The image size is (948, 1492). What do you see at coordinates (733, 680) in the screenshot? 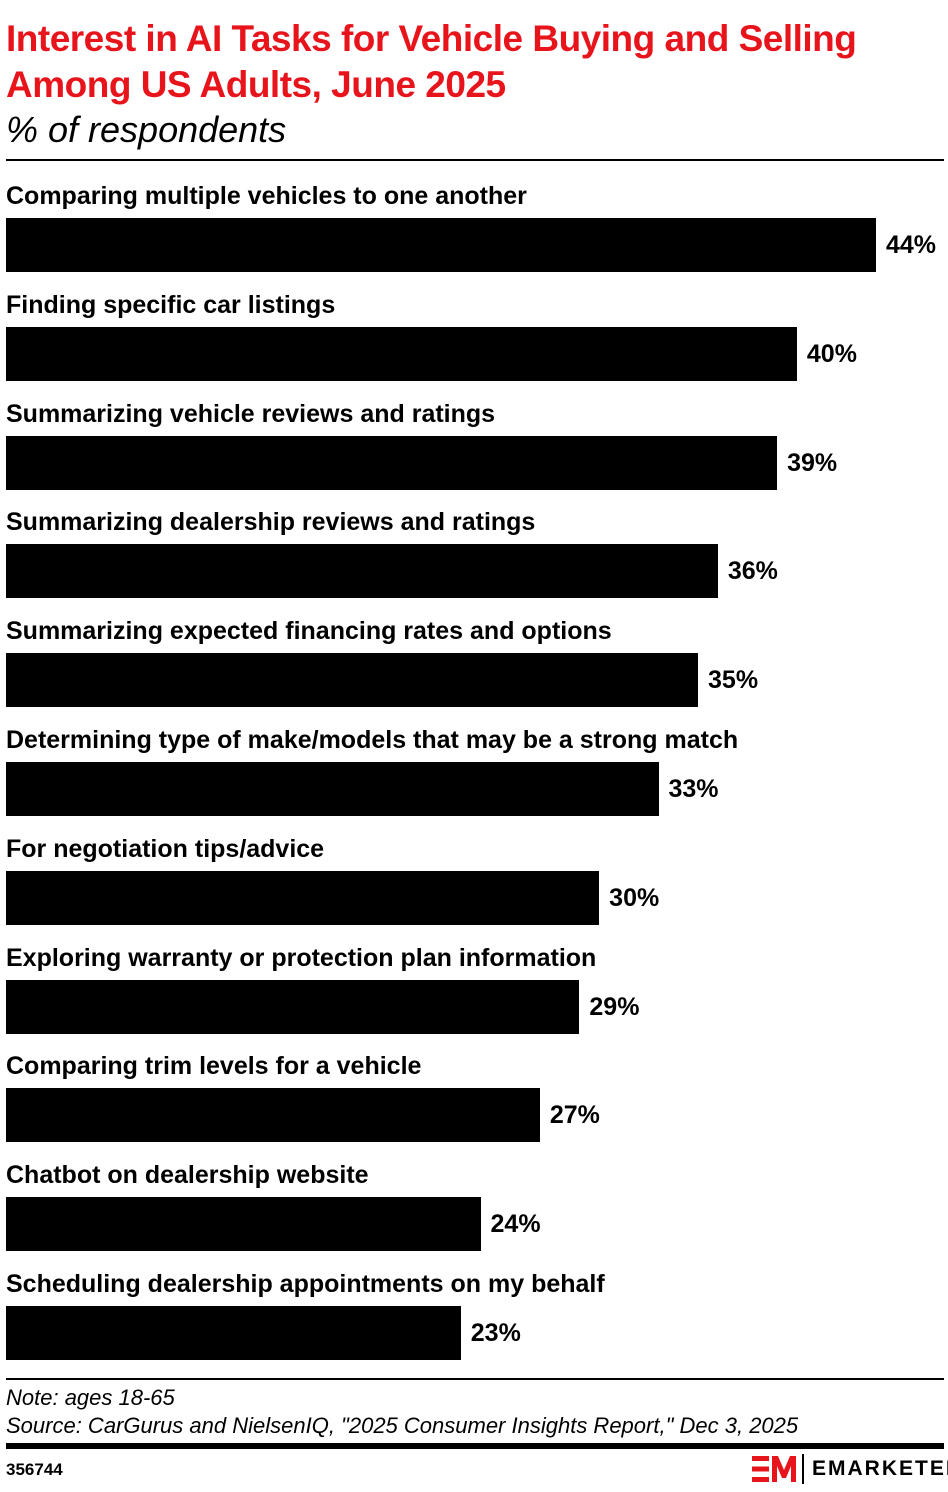
I see `value-label: 35%` at bounding box center [733, 680].